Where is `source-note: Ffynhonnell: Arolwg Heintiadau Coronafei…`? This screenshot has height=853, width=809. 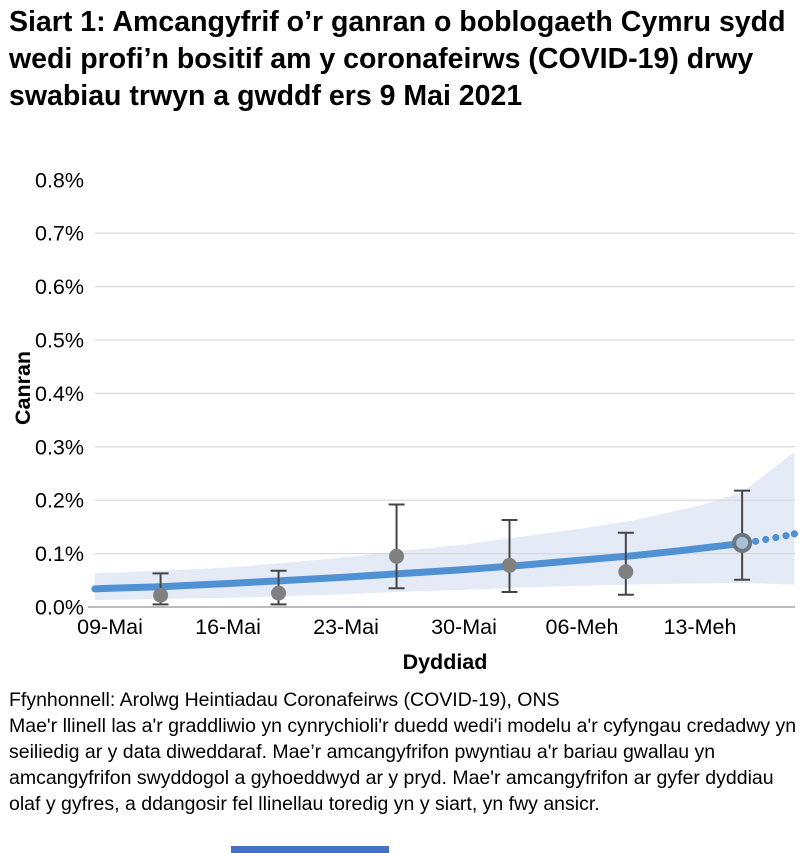
source-note: Ffynhonnell: Arolwg Heintiadau Coronafei… is located at coordinates (284, 700).